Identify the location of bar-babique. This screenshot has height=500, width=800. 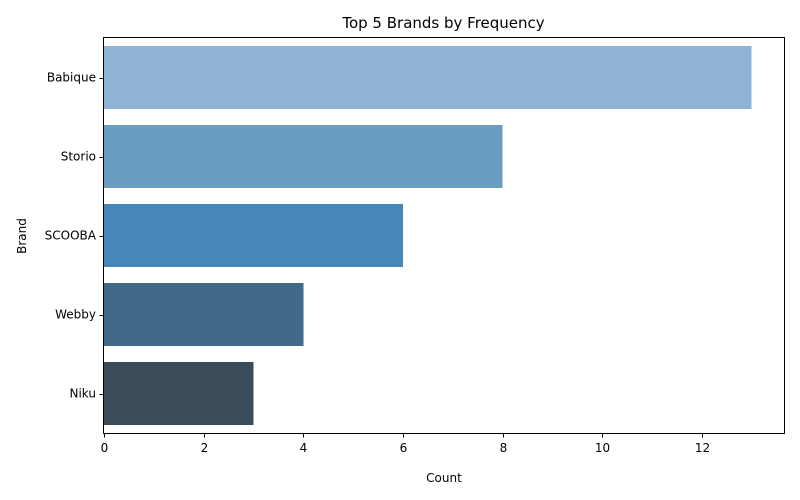
(428, 77).